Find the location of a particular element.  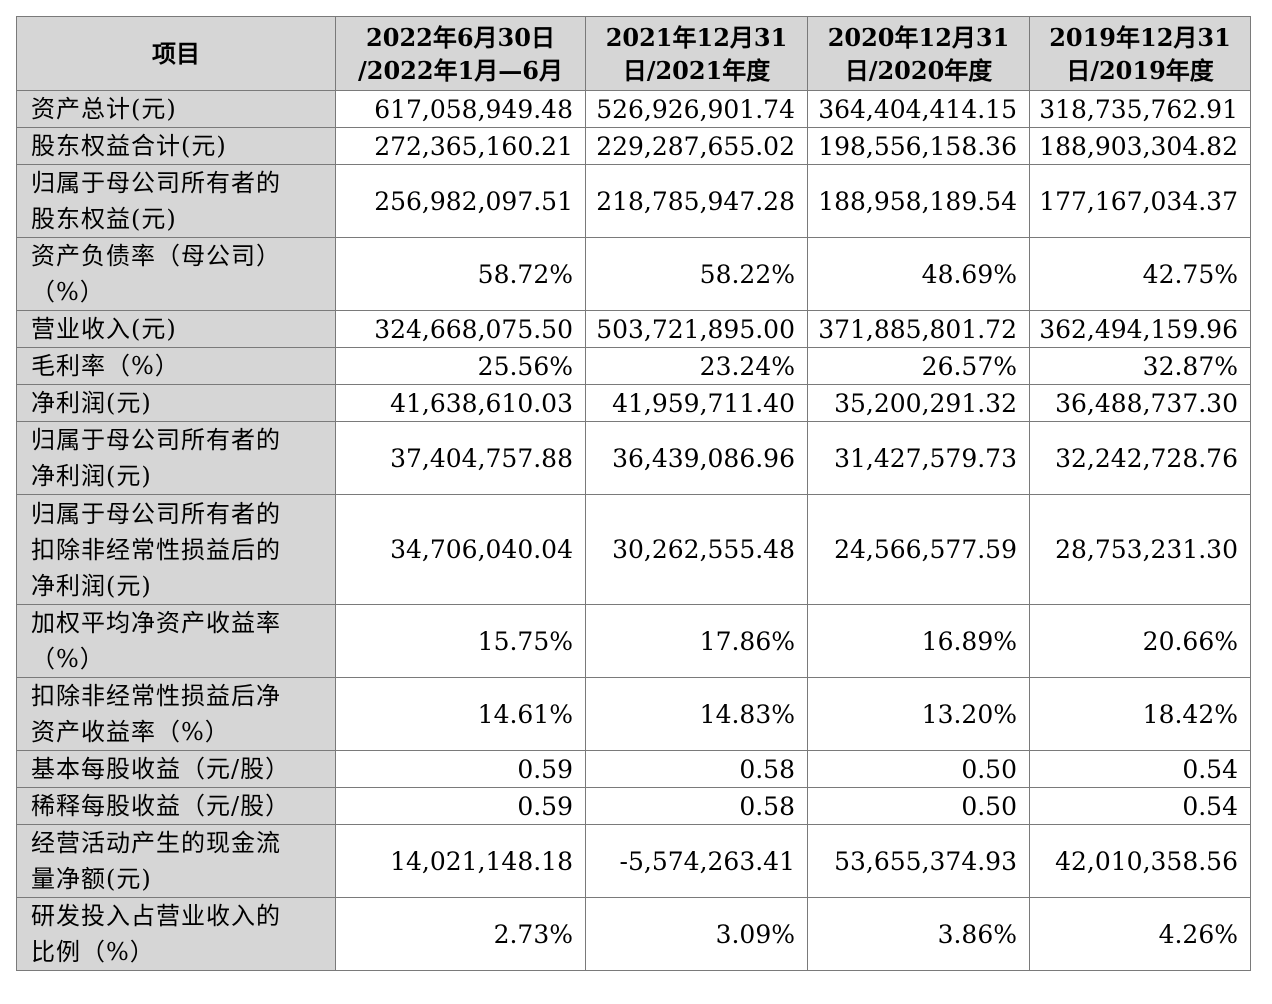

row-value-col2: 3.09% is located at coordinates (696, 934).